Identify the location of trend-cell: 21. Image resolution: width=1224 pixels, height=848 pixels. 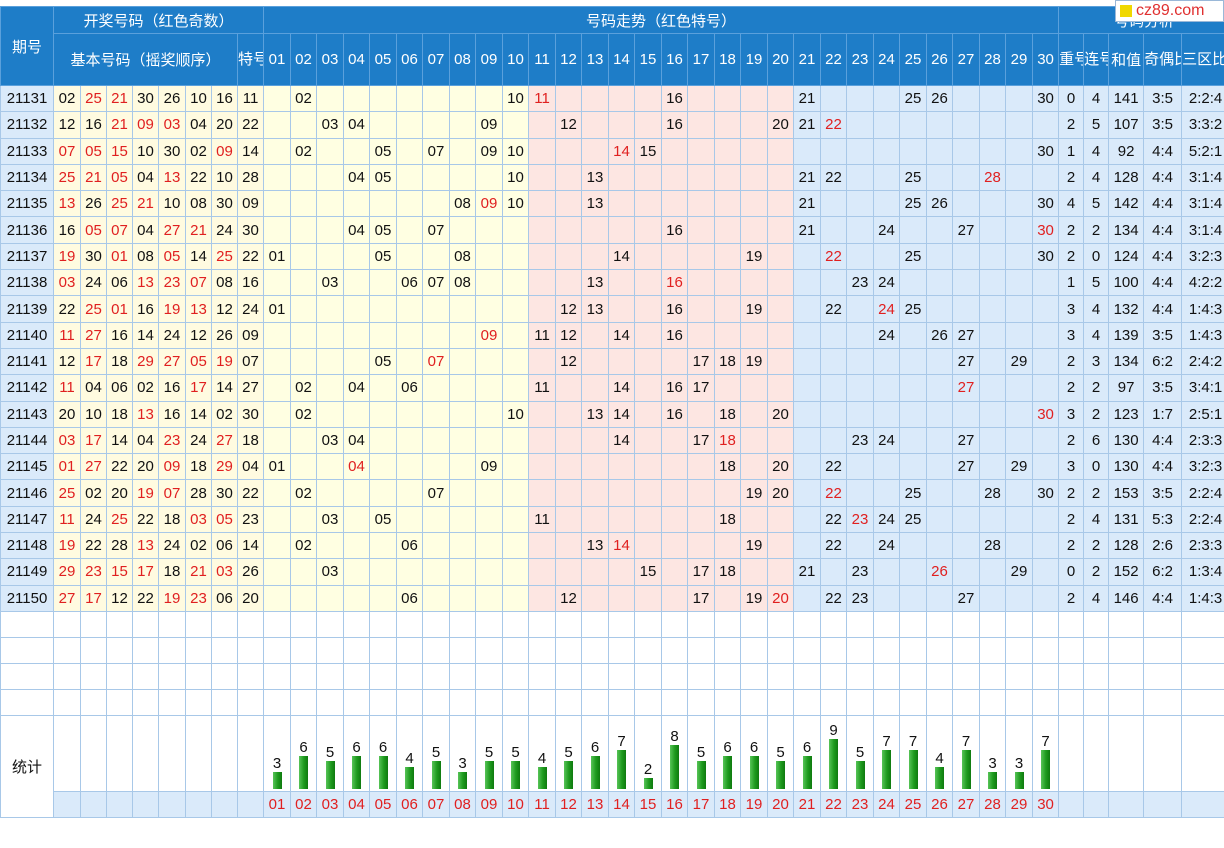
(807, 177).